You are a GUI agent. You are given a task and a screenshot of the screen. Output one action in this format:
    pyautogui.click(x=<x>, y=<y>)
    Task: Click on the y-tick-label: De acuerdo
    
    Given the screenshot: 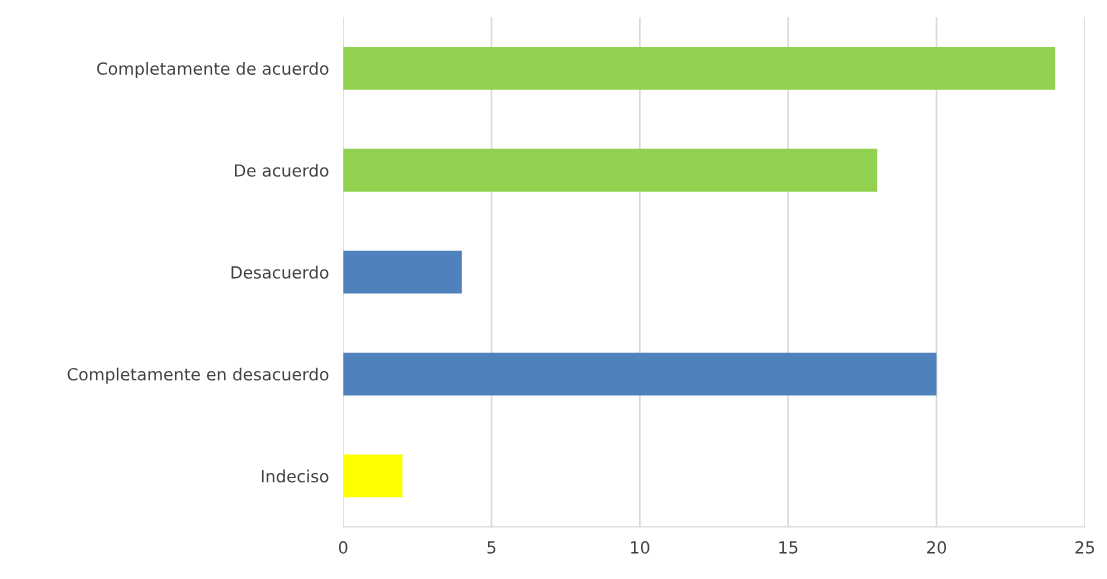 What is the action you would take?
    pyautogui.click(x=282, y=170)
    